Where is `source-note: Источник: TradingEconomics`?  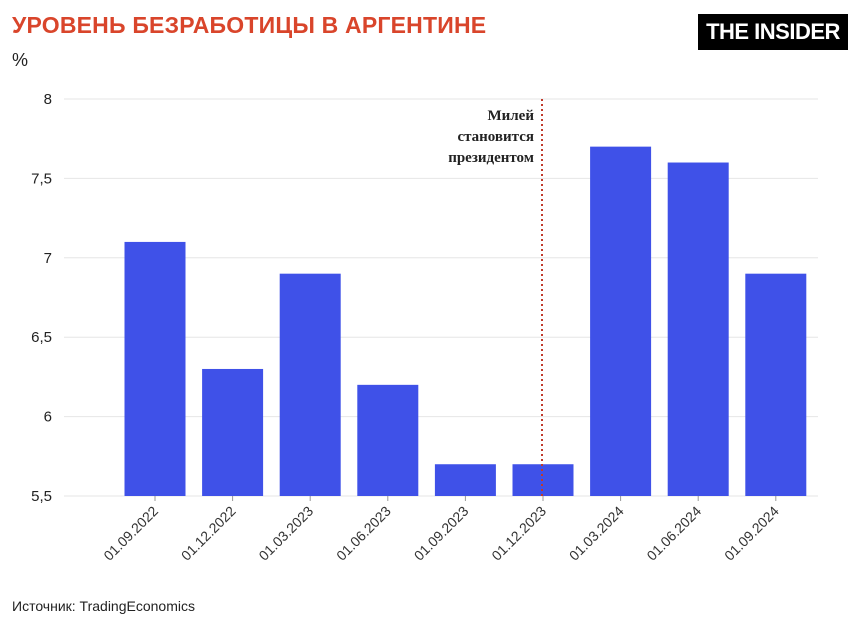
source-note: Источник: TradingEconomics is located at coordinates (103, 606).